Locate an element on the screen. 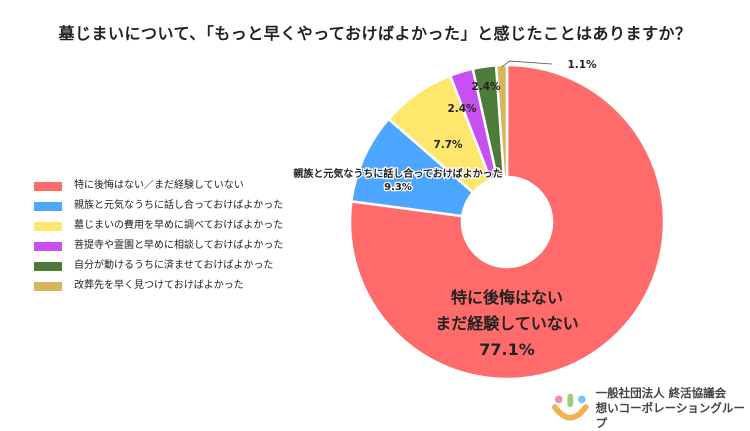  slice-label: 特に後悔はない is located at coordinates (507, 297).